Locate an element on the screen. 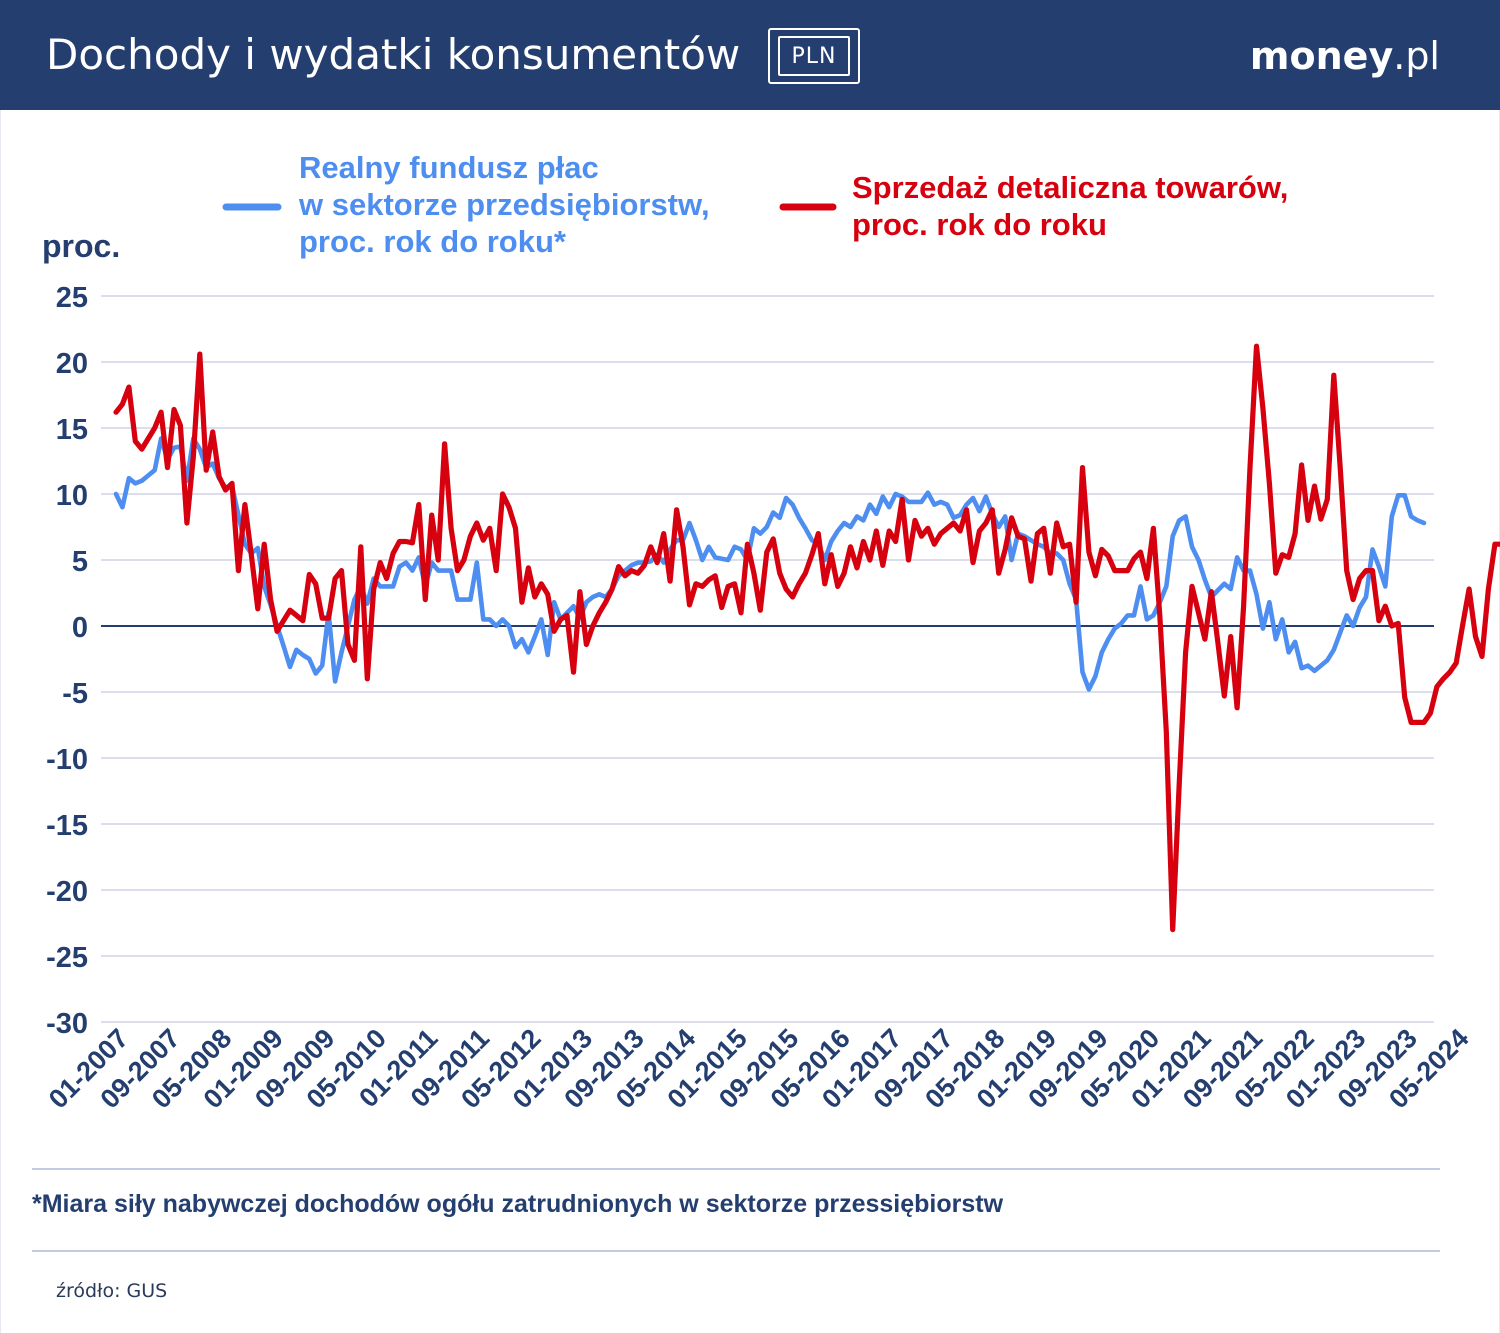 The width and height of the screenshot is (1500, 1333). legend-blue-line-3: proc. rok do roku* is located at coordinates (433, 241).